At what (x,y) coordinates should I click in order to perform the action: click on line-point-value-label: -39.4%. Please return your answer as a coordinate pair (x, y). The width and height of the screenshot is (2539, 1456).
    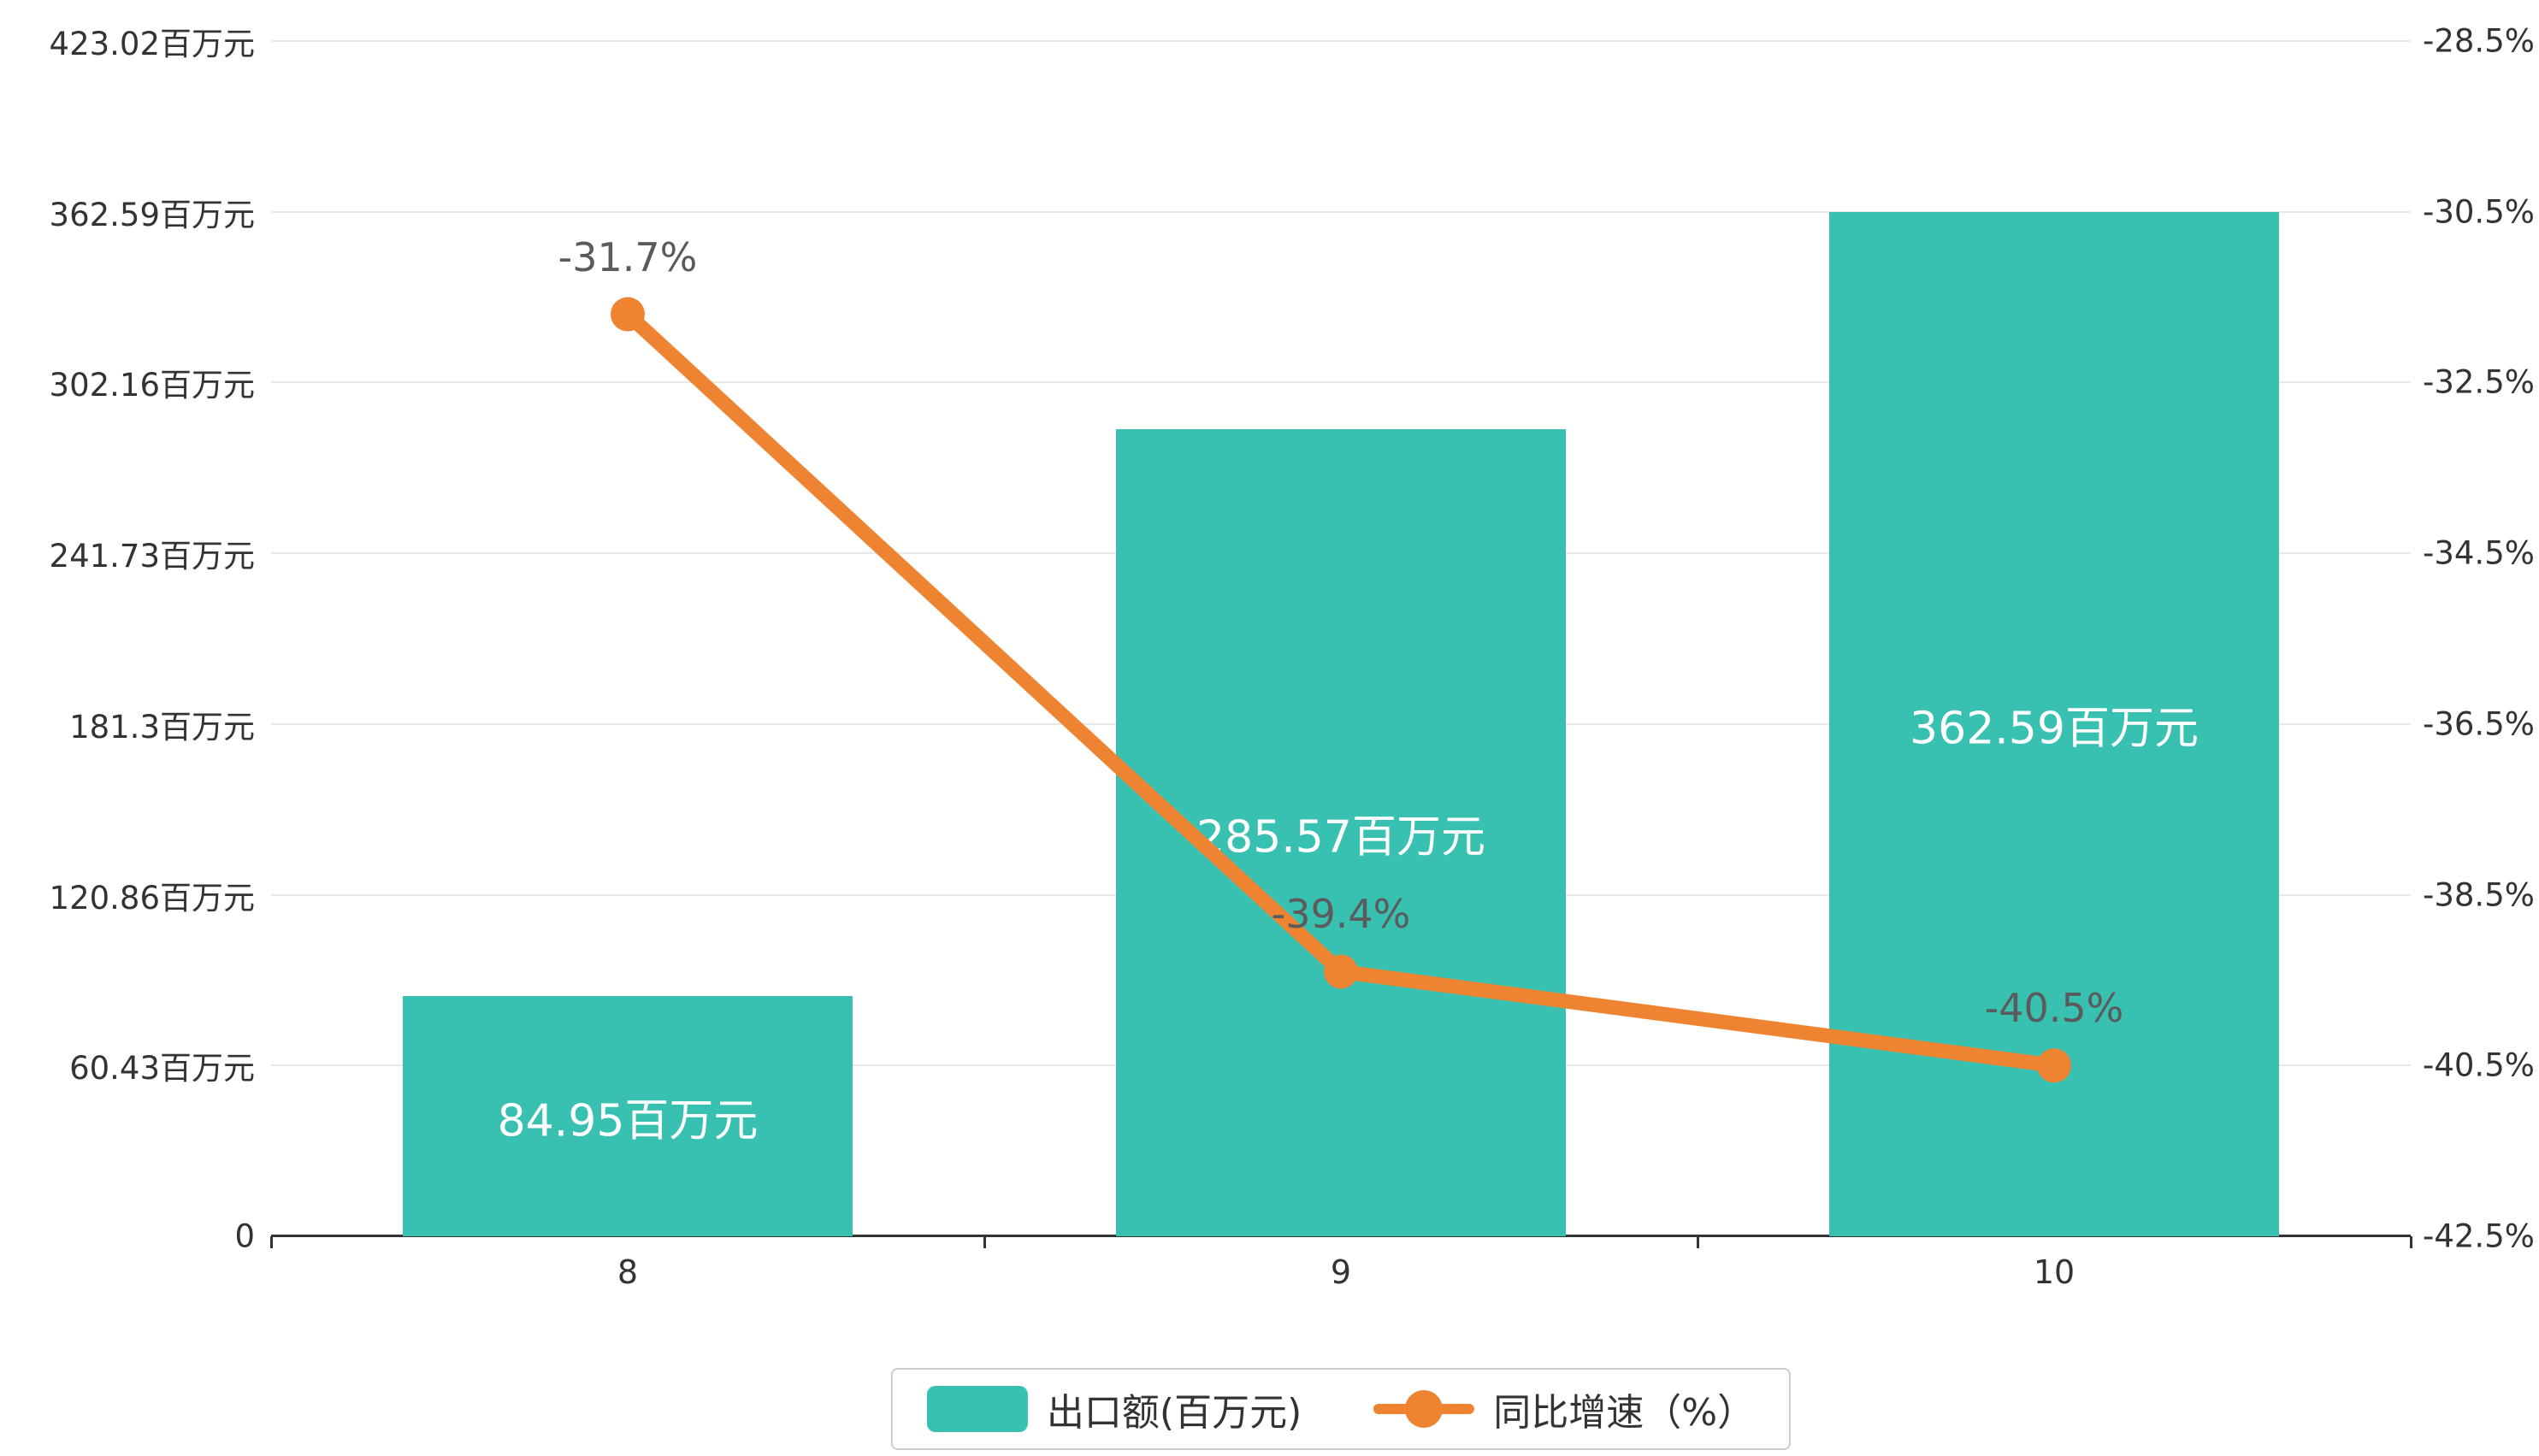
    Looking at the image, I should click on (1341, 914).